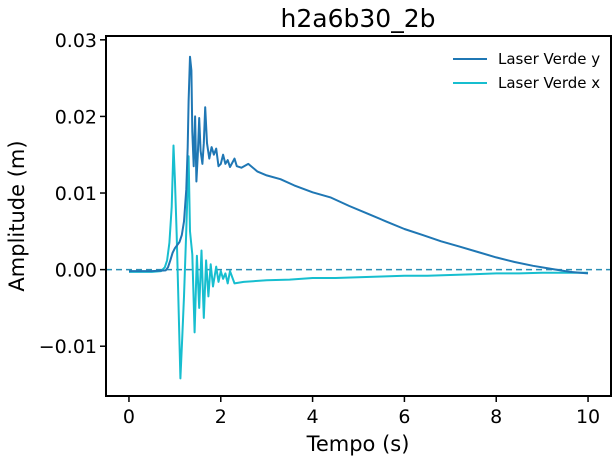 This screenshot has height=467, width=616. What do you see at coordinates (358, 18) in the screenshot?
I see `chart-title: h2a6b30_2b` at bounding box center [358, 18].